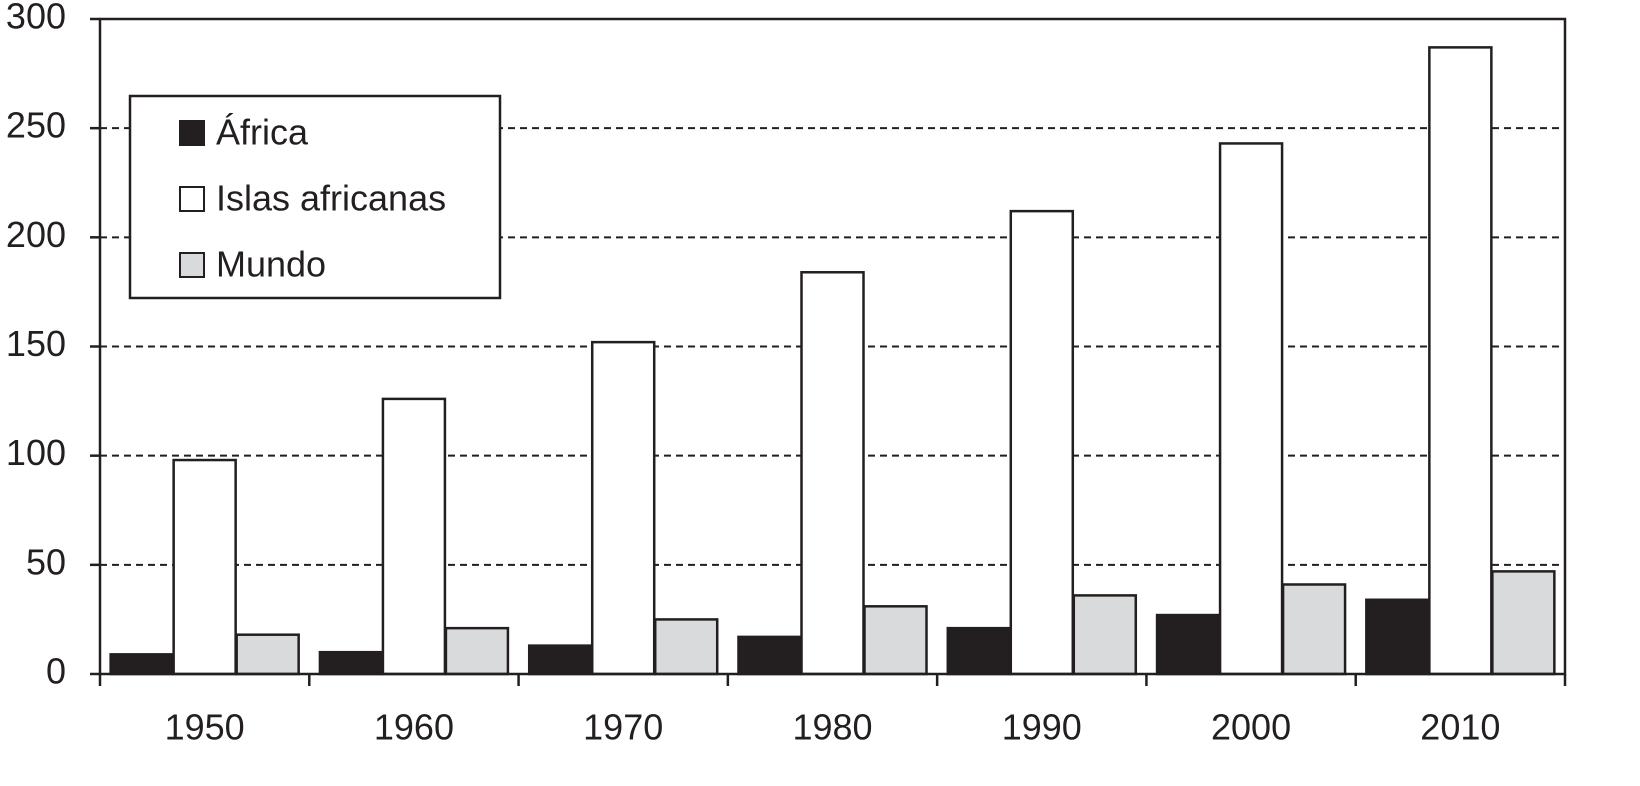  Describe the element at coordinates (331, 198) in the screenshot. I see `legend-label: Islas africanas` at that location.